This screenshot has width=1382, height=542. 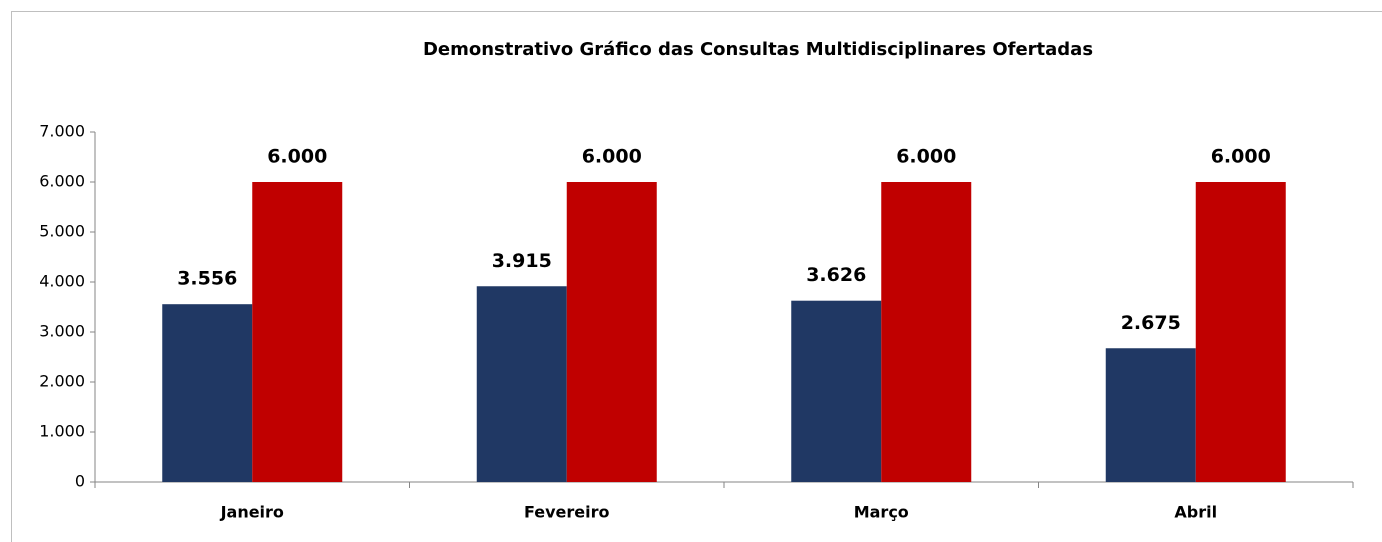 What do you see at coordinates (567, 512) in the screenshot?
I see `x-tick-label: Fevereiro` at bounding box center [567, 512].